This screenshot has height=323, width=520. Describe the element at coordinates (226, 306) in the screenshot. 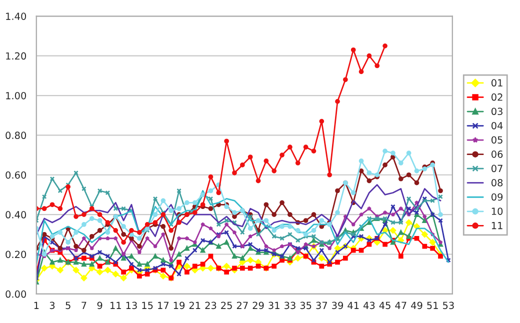

I see `x-tick-label: 25` at that location.